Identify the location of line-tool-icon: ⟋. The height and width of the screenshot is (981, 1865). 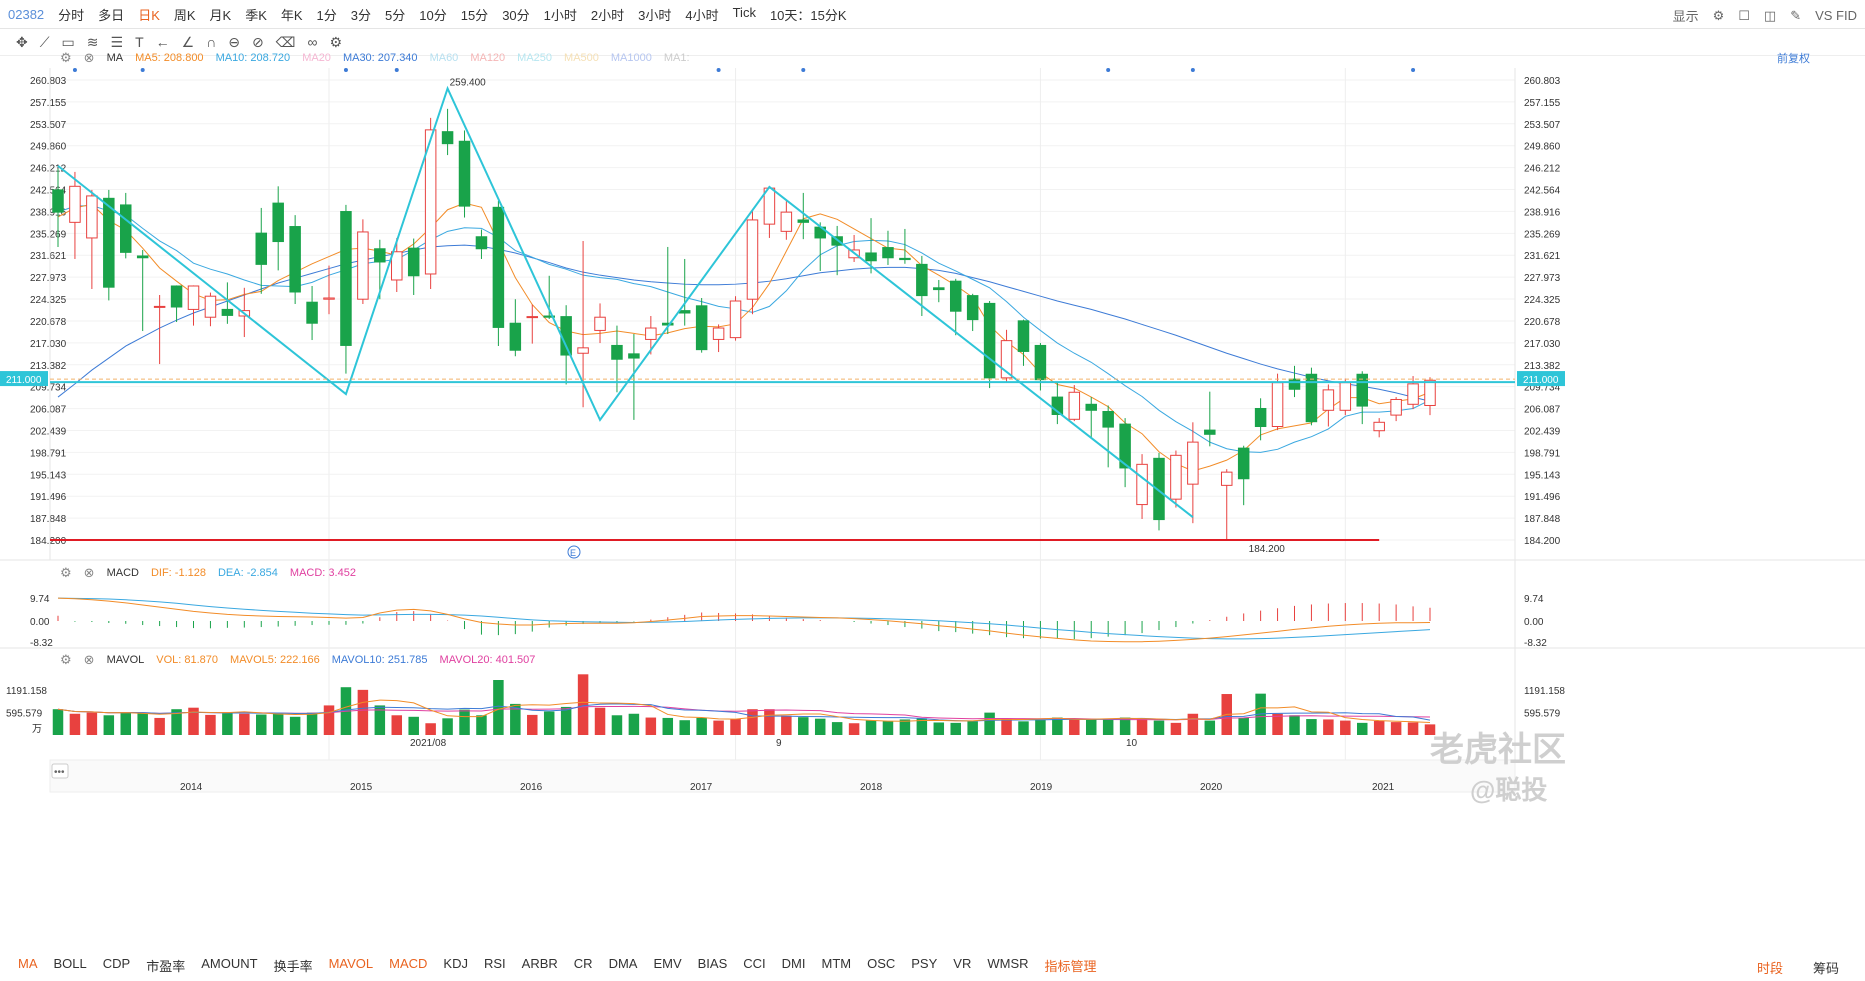
(44, 41).